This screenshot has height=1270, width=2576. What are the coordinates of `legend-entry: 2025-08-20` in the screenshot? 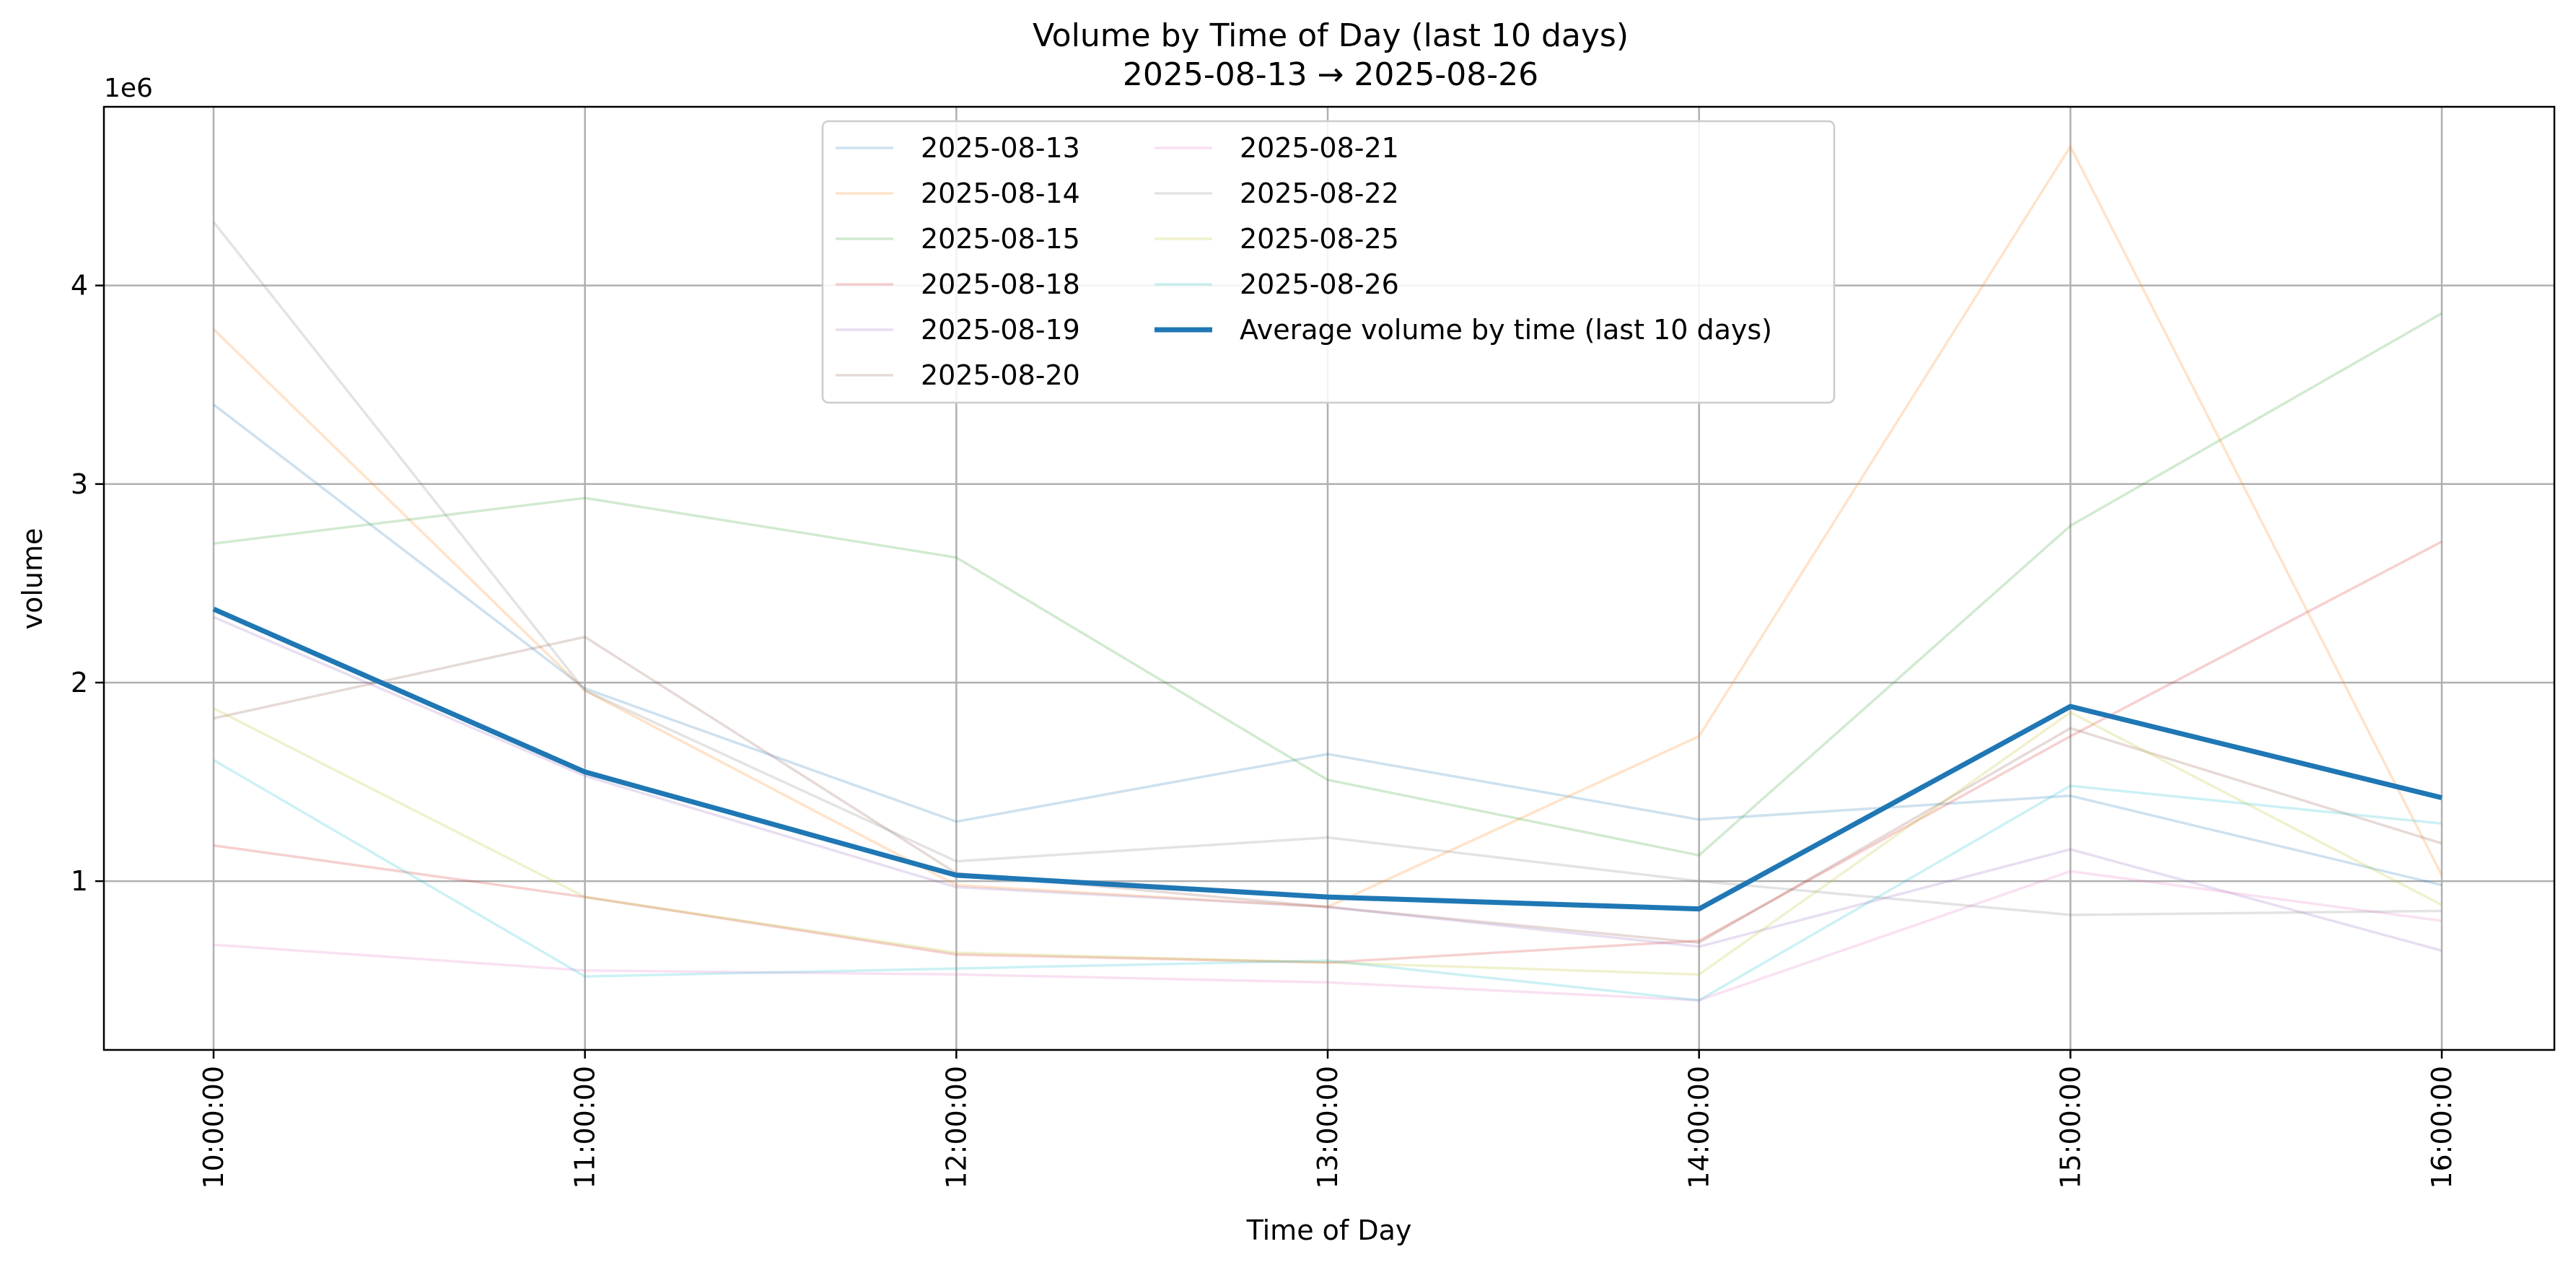 It's located at (958, 375).